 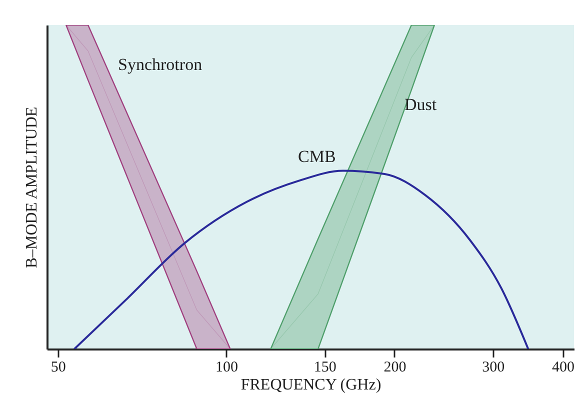 I want to click on x-tick-label: 100, so click(x=226, y=368).